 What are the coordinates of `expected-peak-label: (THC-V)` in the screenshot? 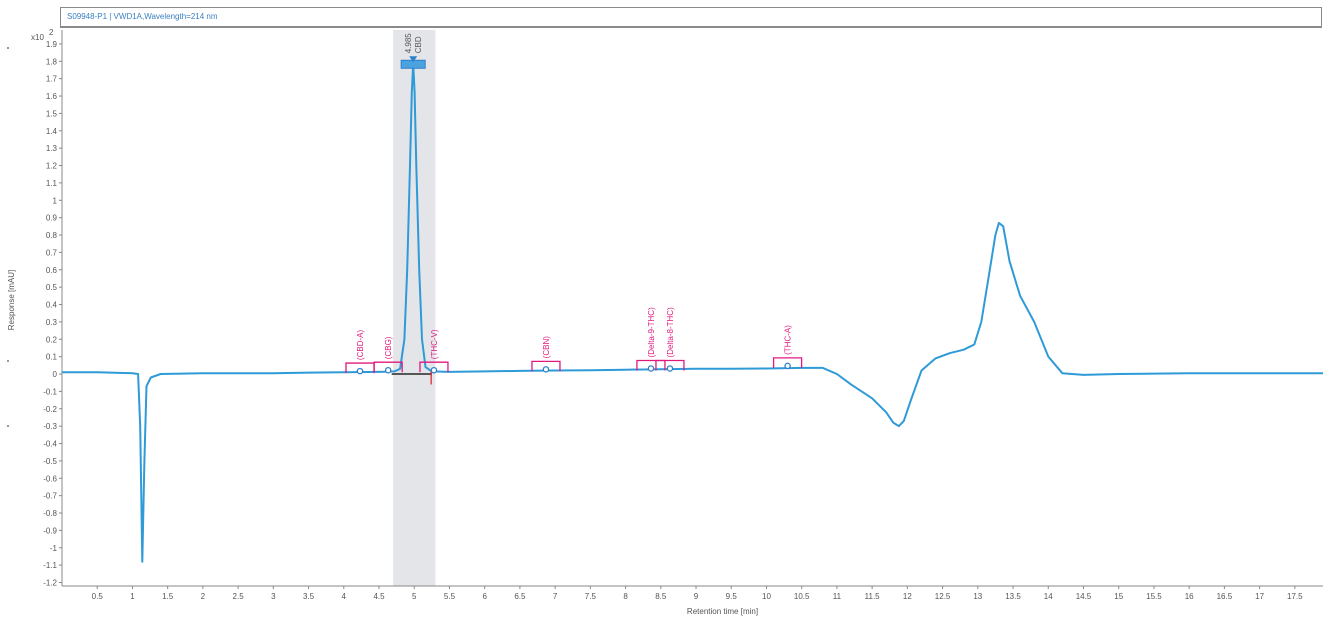 It's located at (434, 344).